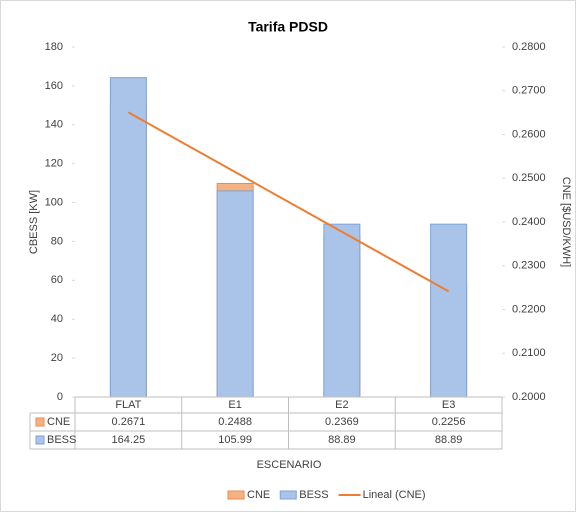 This screenshot has height=512, width=576. Describe the element at coordinates (529, 47) in the screenshot. I see `y2-tick-label: 0.2800` at that location.